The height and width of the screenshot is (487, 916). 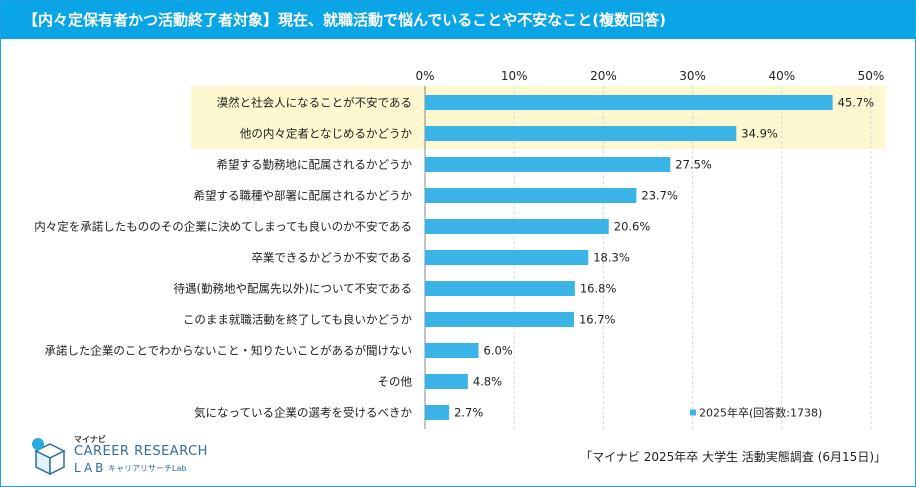 What do you see at coordinates (468, 413) in the screenshot?
I see `bar-value-label: 2.7%` at bounding box center [468, 413].